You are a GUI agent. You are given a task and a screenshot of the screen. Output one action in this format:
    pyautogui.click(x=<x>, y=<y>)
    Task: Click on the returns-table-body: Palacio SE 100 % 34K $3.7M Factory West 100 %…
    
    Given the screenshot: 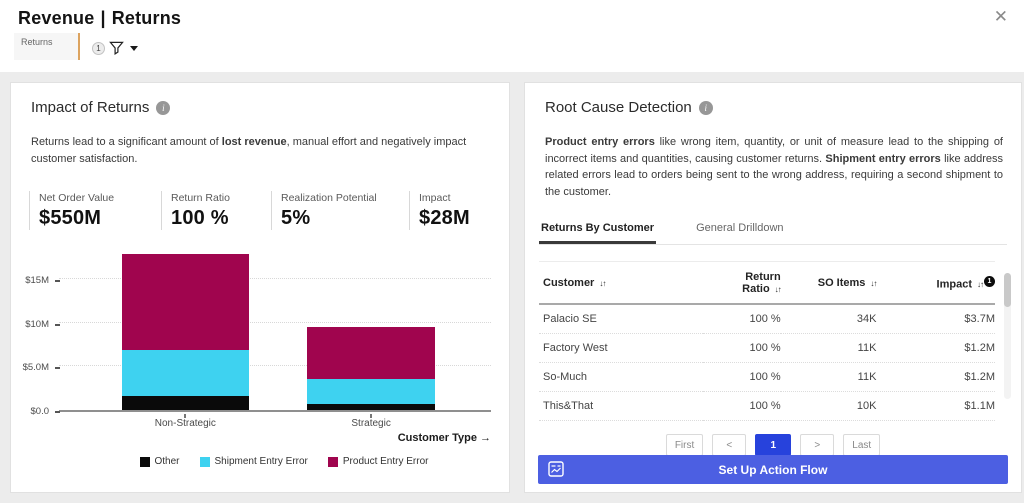 What is the action you would take?
    pyautogui.click(x=767, y=362)
    